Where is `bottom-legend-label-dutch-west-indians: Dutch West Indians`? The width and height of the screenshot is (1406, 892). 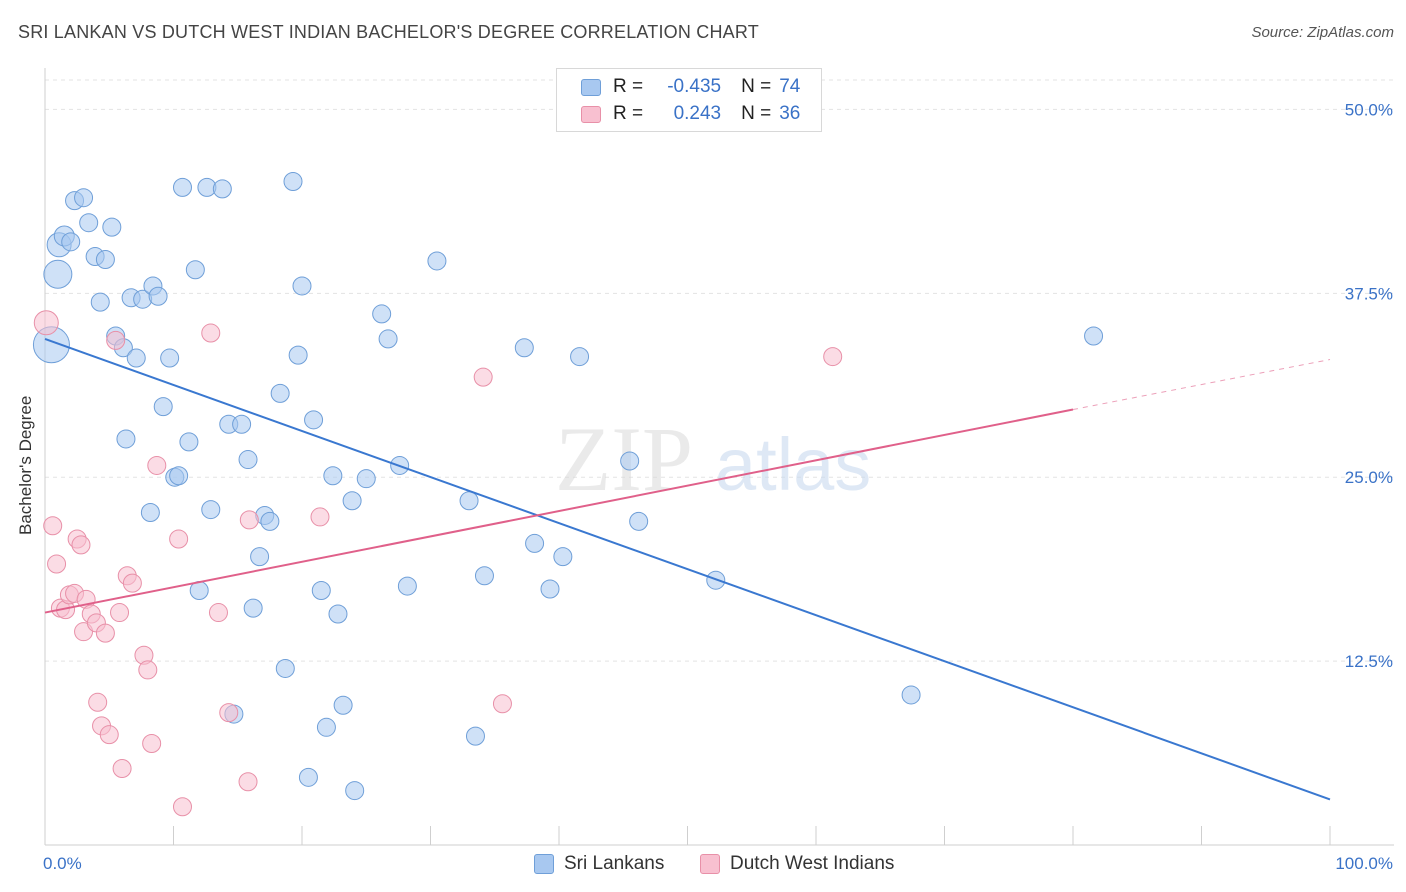
bottom-legend-label-dutch-west-indians: Dutch West Indians is located at coordinates (812, 863).